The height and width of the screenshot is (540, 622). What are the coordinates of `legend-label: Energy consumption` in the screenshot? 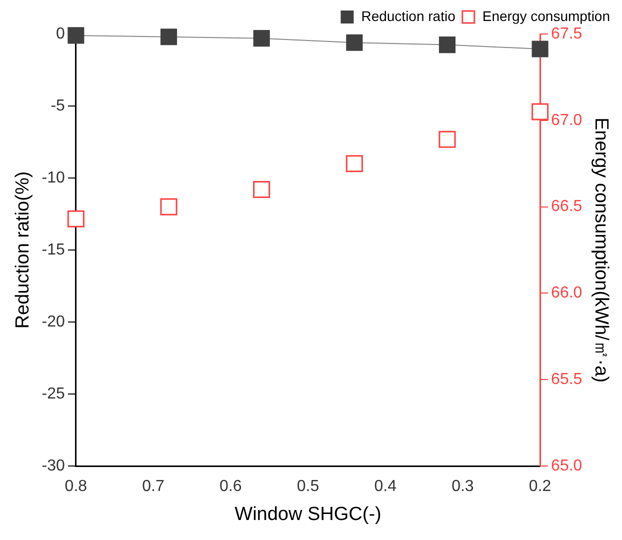 It's located at (546, 16).